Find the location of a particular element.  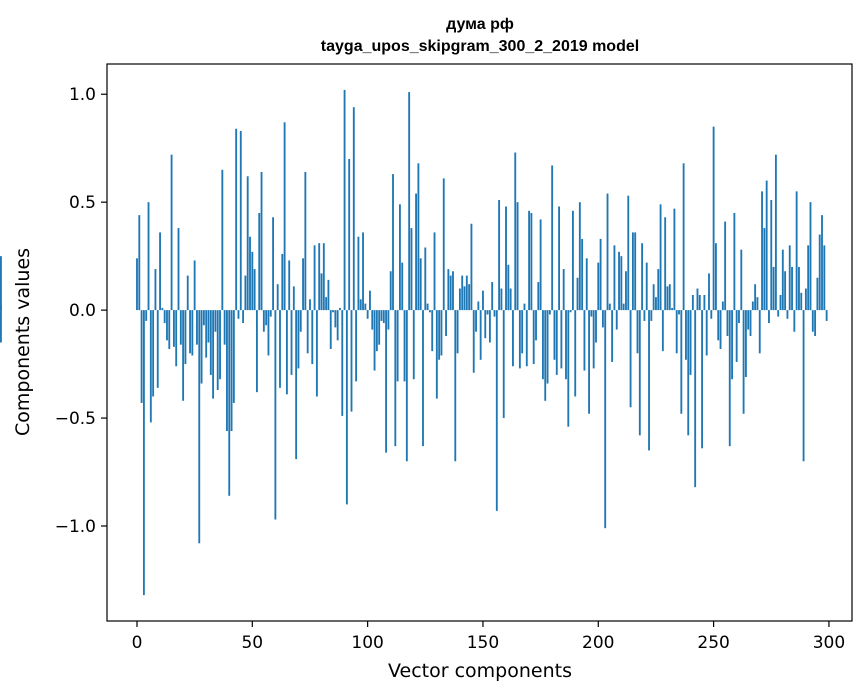

x-tick-label: 100 is located at coordinates (367, 643).